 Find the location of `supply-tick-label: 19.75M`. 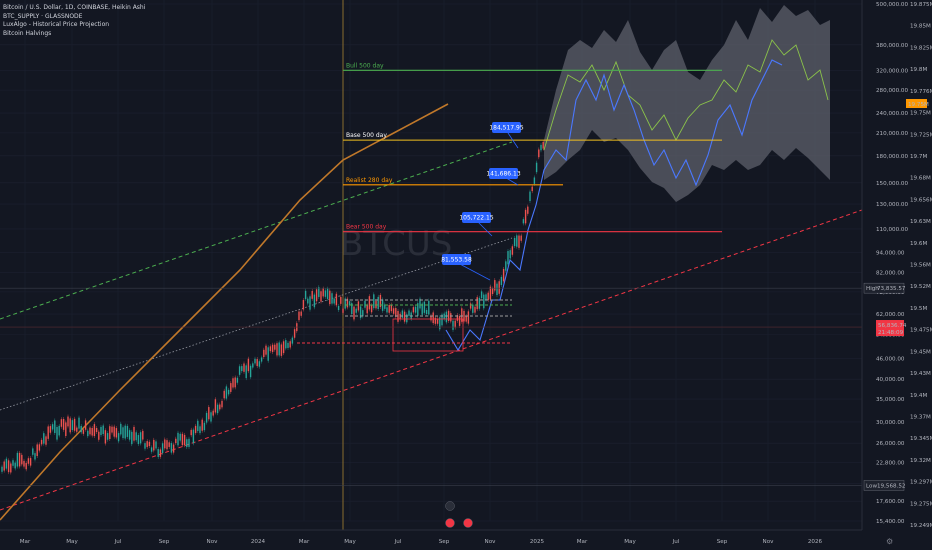

supply-tick-label: 19.75M is located at coordinates (920, 114).